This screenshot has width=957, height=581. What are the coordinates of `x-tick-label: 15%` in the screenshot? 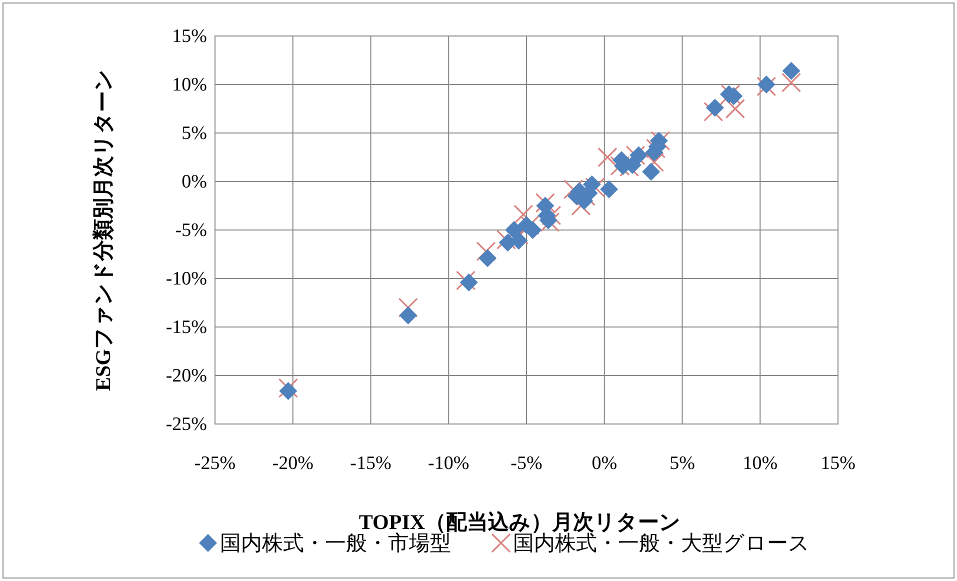 It's located at (838, 463).